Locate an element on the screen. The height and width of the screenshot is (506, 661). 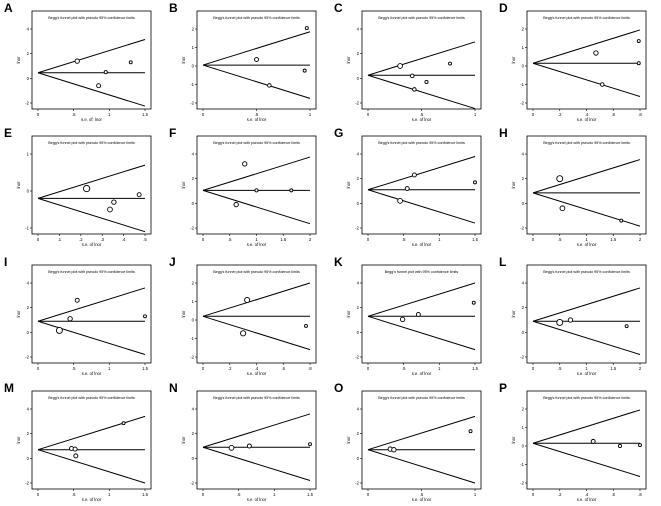
x-tick-label: .4 is located at coordinates (124, 239).